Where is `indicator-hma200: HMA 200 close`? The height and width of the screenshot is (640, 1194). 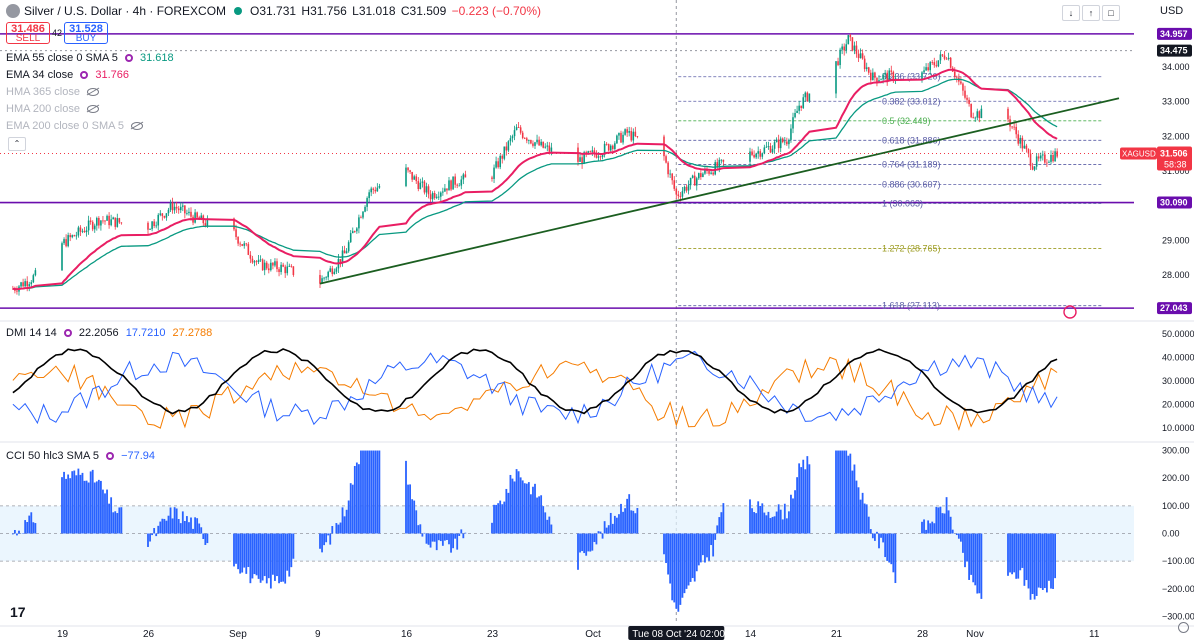 indicator-hma200: HMA 200 close is located at coordinates (53, 109).